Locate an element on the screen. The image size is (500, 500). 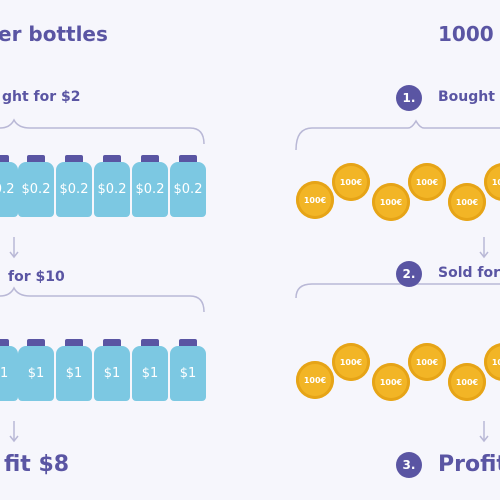
left-bought-label: ght for $2 is located at coordinates (41, 97).